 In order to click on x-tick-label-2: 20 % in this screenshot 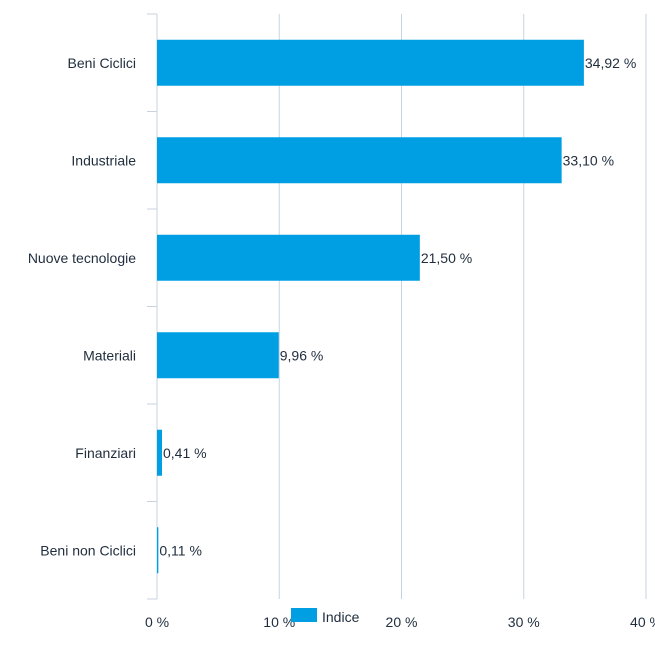, I will do `click(402, 622)`.